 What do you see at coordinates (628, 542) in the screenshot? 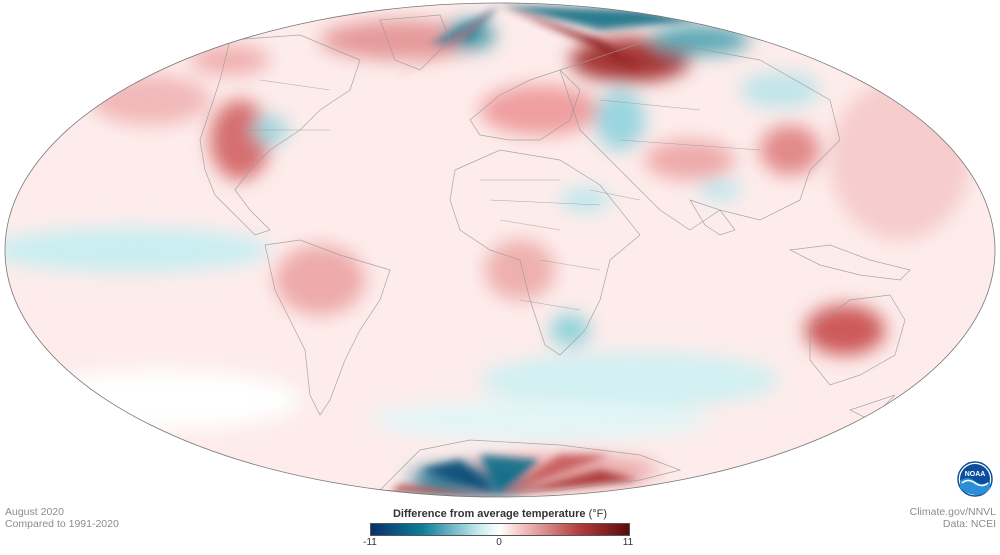
I see `legend-max-label: 11` at bounding box center [628, 542].